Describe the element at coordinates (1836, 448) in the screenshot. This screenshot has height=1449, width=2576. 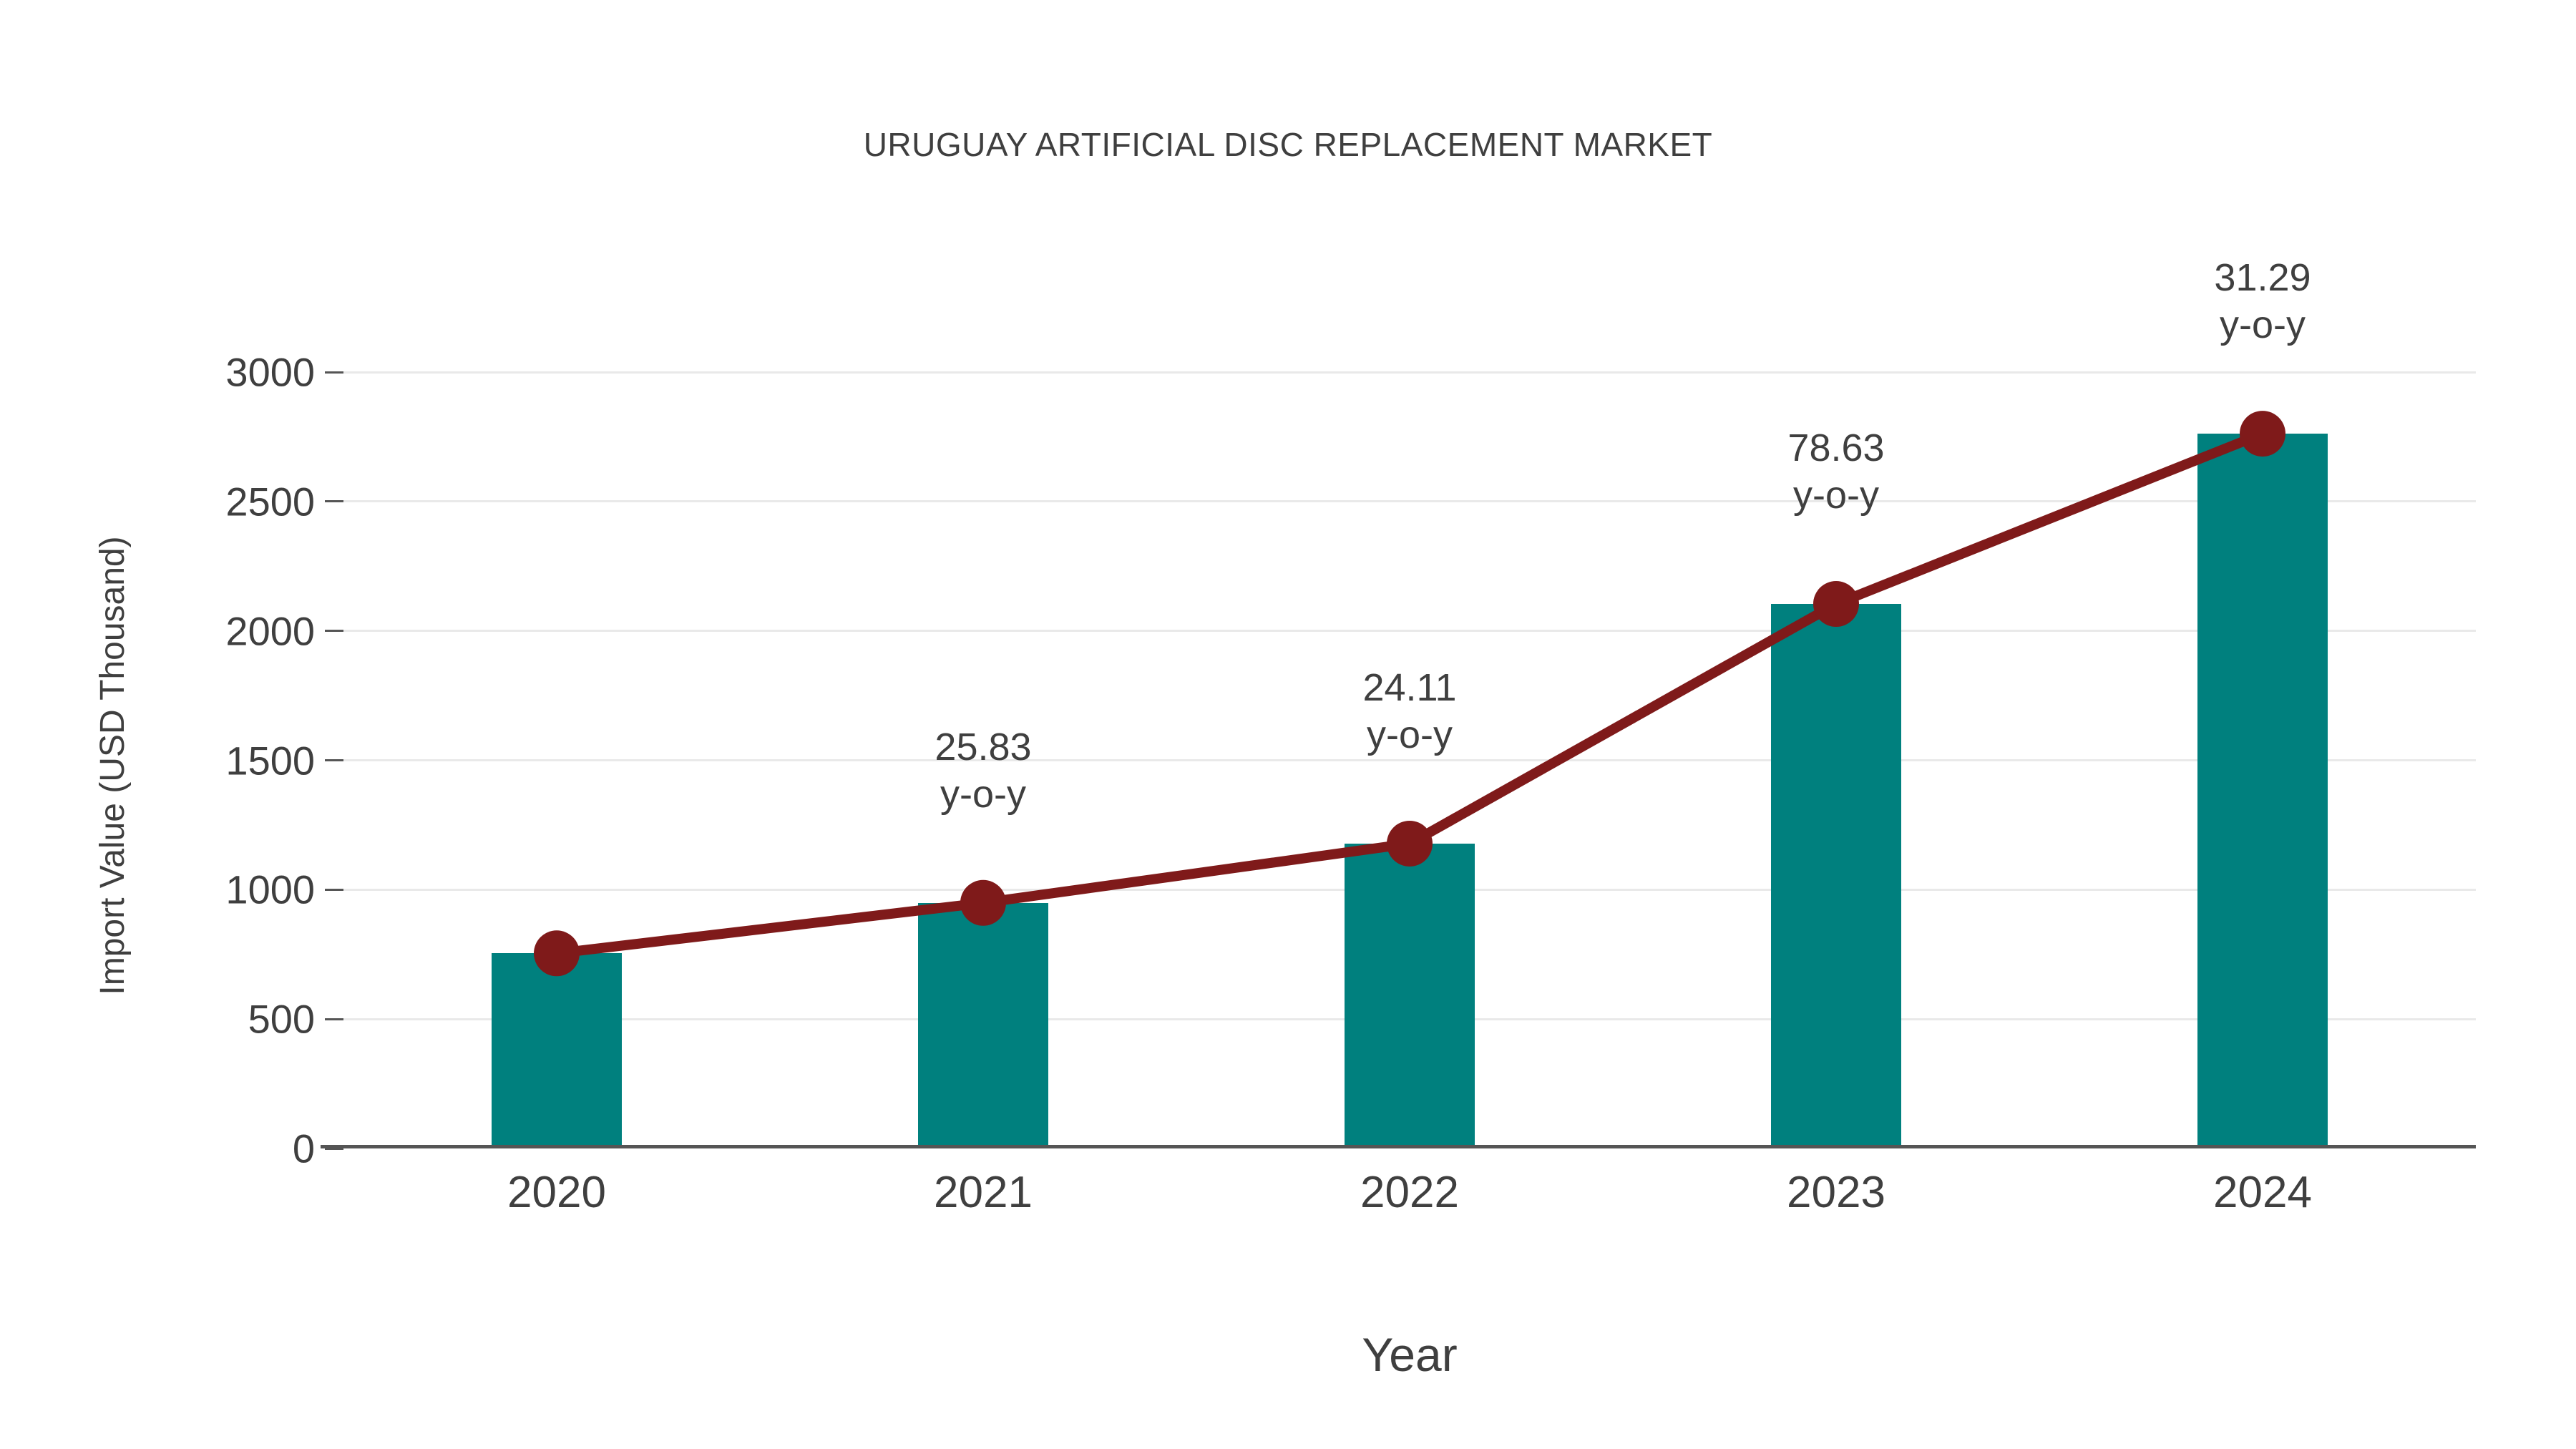
I see `point-label-value: 78.63` at that location.